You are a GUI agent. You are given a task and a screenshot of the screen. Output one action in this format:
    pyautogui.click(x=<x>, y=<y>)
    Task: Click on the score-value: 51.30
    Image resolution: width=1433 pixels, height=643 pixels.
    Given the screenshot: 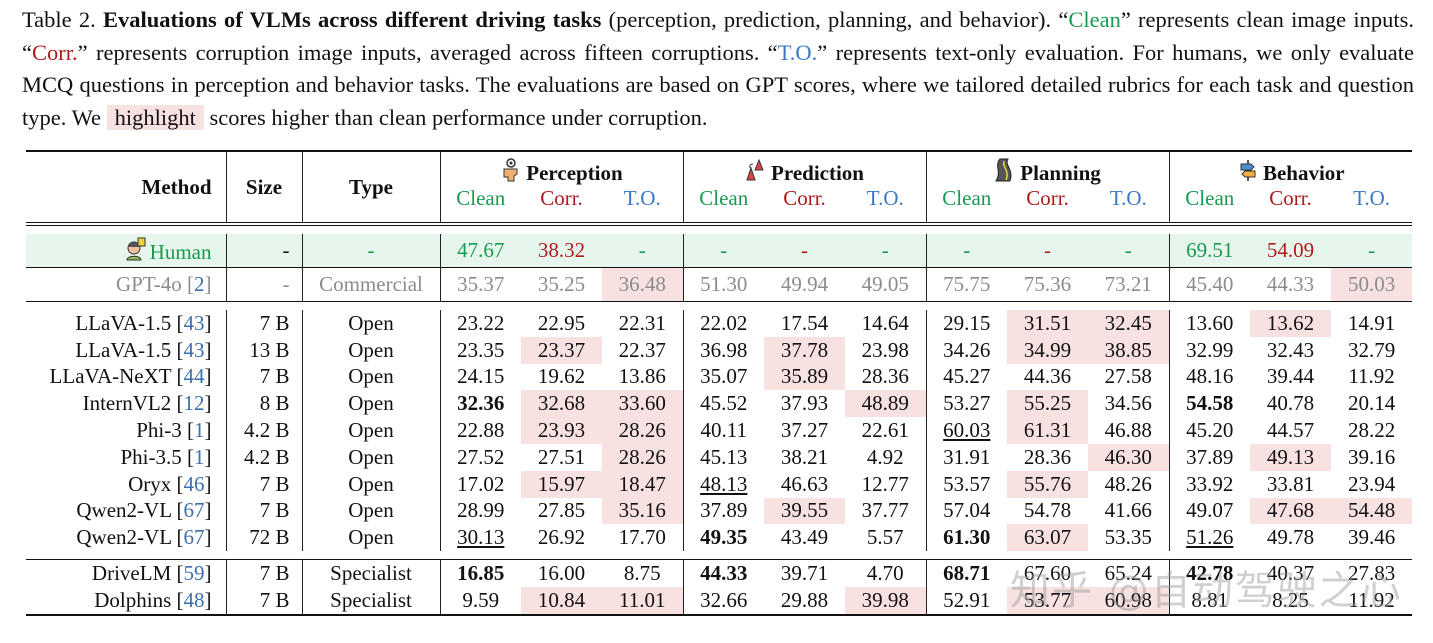 What is the action you would take?
    pyautogui.click(x=724, y=284)
    